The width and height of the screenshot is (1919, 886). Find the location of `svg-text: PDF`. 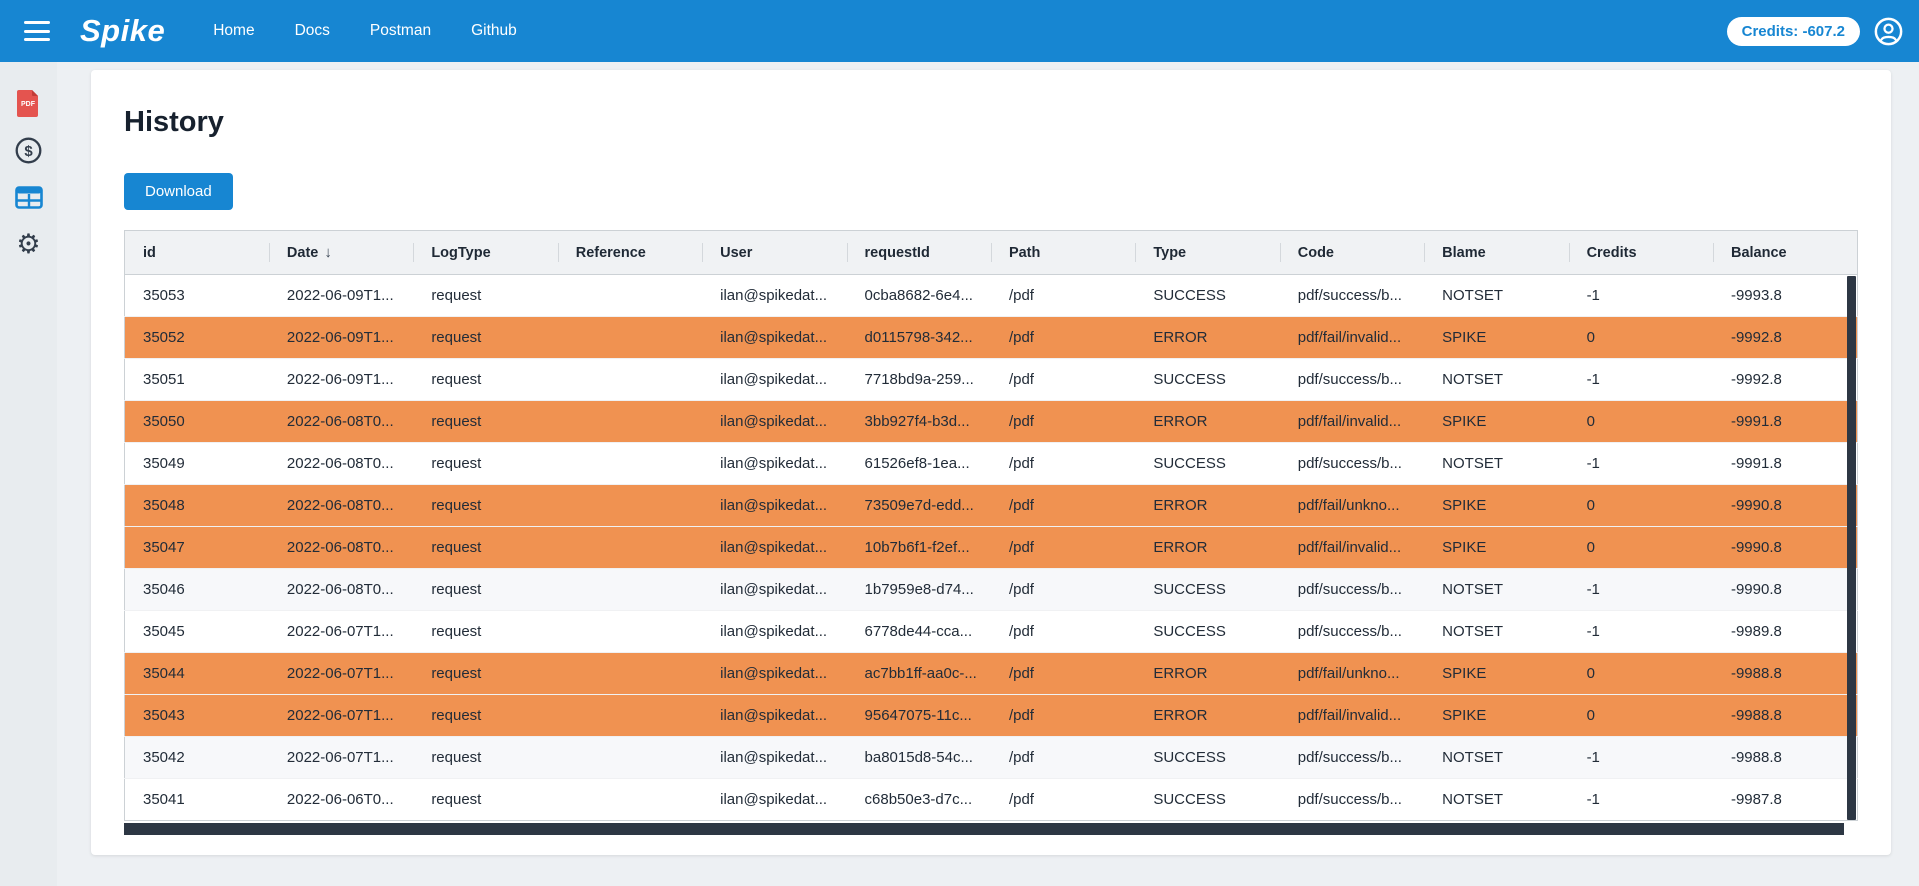

svg-text: PDF is located at coordinates (28, 104).